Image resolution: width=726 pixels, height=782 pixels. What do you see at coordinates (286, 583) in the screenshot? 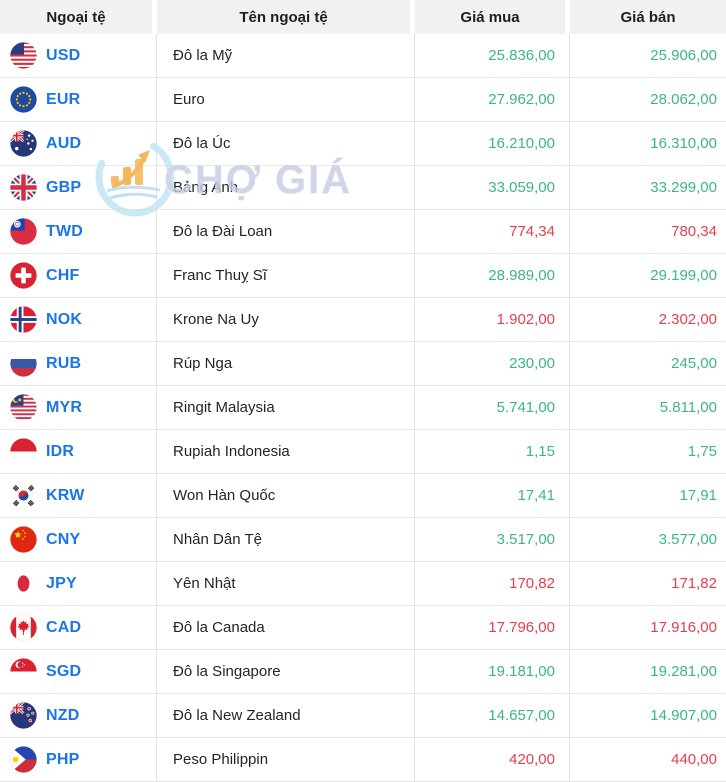
I see `currency-name: Yên Nhật` at bounding box center [286, 583].